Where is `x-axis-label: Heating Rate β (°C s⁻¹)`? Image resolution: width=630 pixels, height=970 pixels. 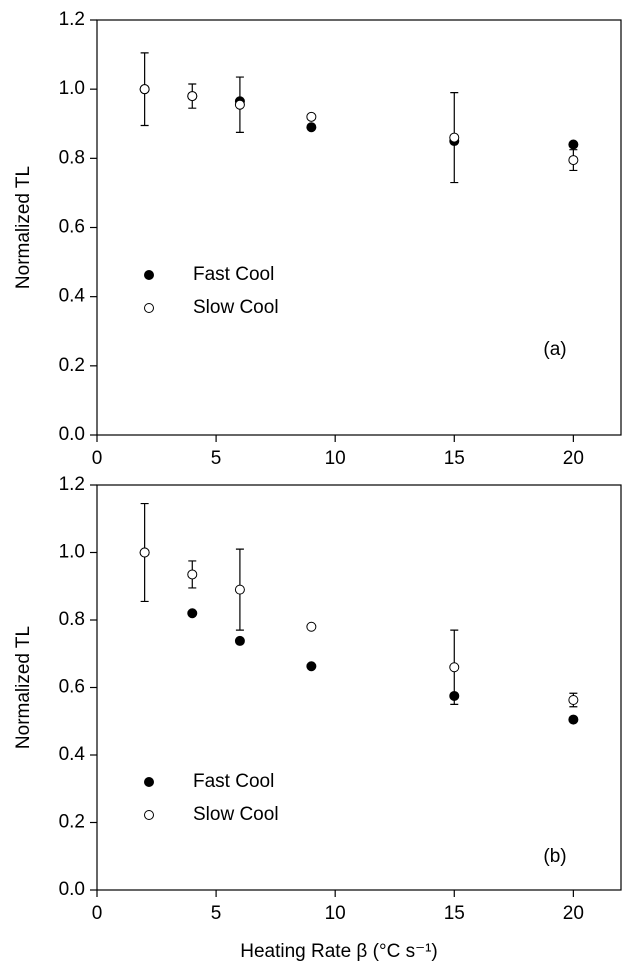 x-axis-label: Heating Rate β (°C s⁻¹) is located at coordinates (339, 951).